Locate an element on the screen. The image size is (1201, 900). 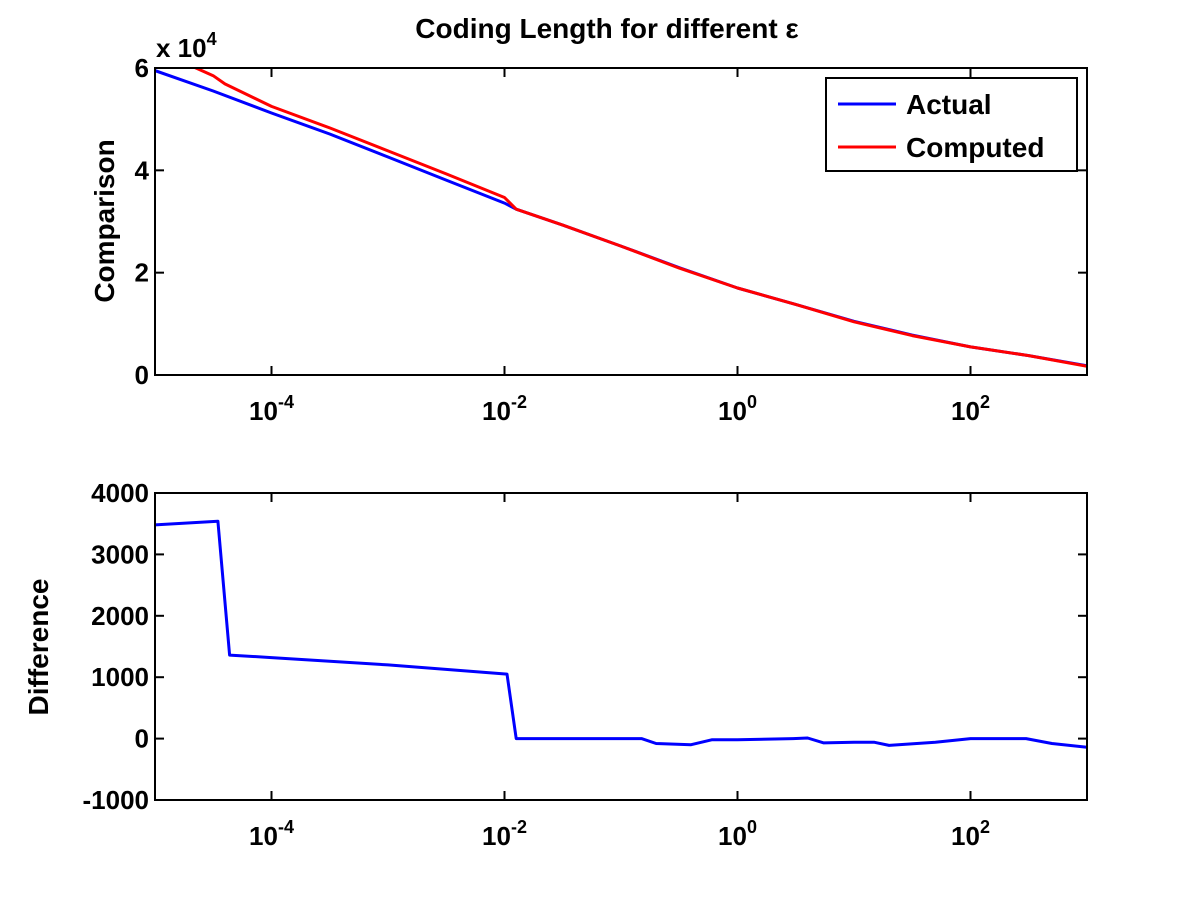
difference-x-tick-label: 10² is located at coordinates (970, 834).